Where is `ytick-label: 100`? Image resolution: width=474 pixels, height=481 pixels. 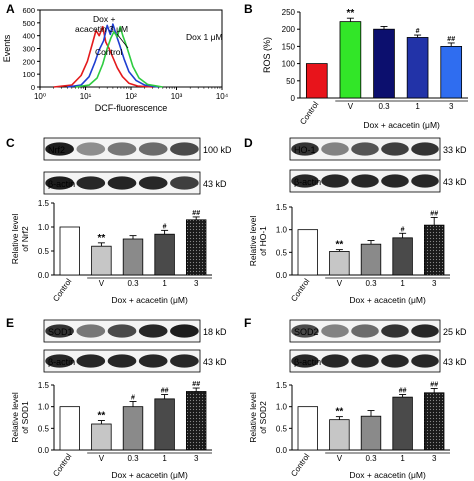 ytick-label: 100 is located at coordinates (289, 64).